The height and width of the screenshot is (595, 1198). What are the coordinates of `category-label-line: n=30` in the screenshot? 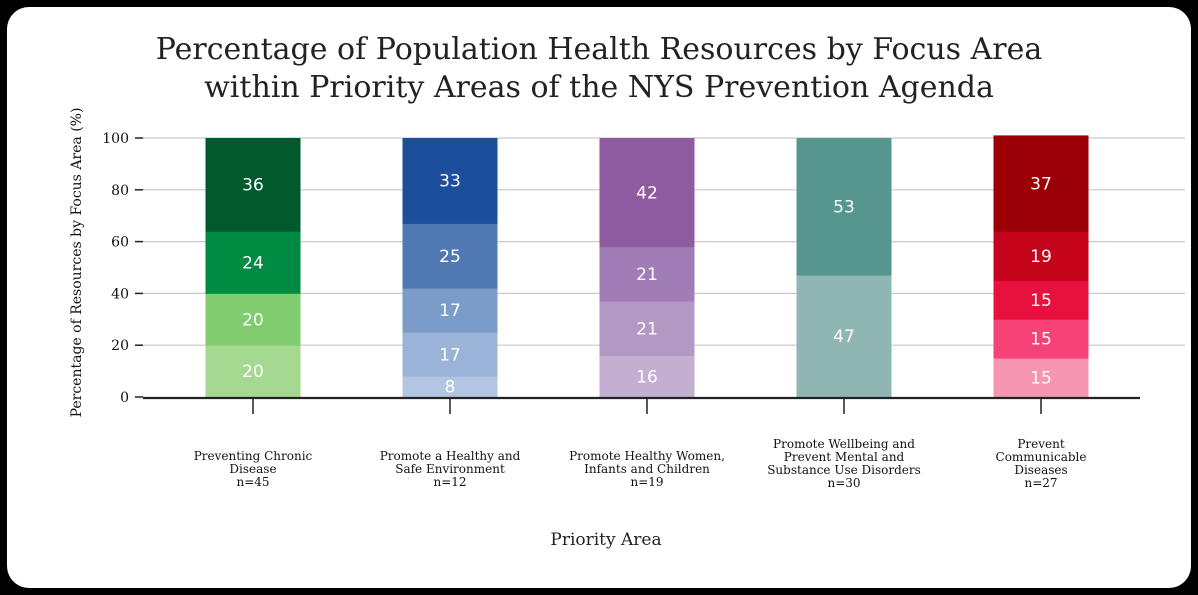 It's located at (843, 483).